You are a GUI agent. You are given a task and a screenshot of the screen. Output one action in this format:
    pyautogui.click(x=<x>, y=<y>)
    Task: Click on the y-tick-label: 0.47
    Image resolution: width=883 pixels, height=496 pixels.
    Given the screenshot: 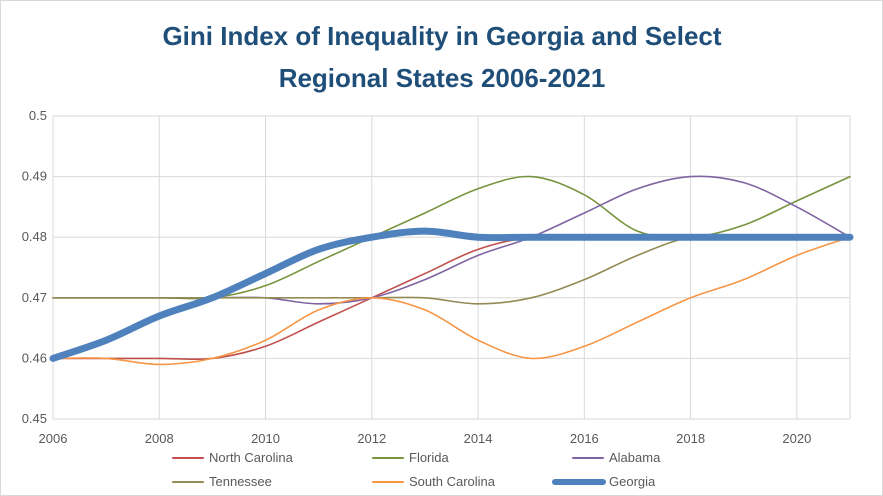 What is the action you would take?
    pyautogui.click(x=34, y=297)
    